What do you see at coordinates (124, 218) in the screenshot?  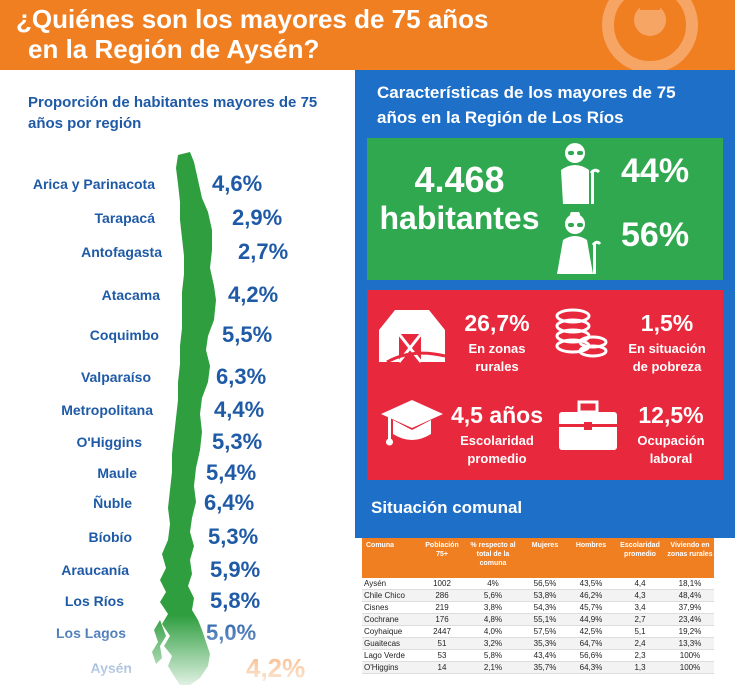 I see `region-name: Tarapacá` at bounding box center [124, 218].